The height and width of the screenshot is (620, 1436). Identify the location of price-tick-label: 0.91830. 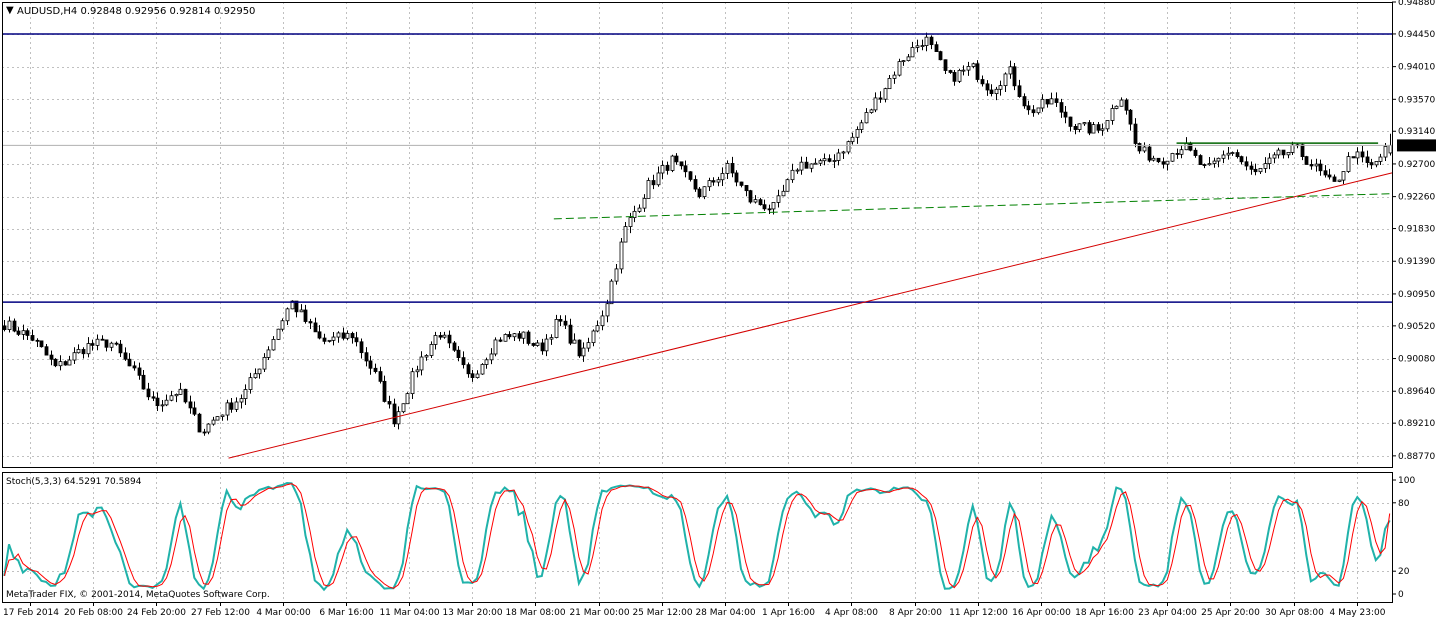
(1416, 230).